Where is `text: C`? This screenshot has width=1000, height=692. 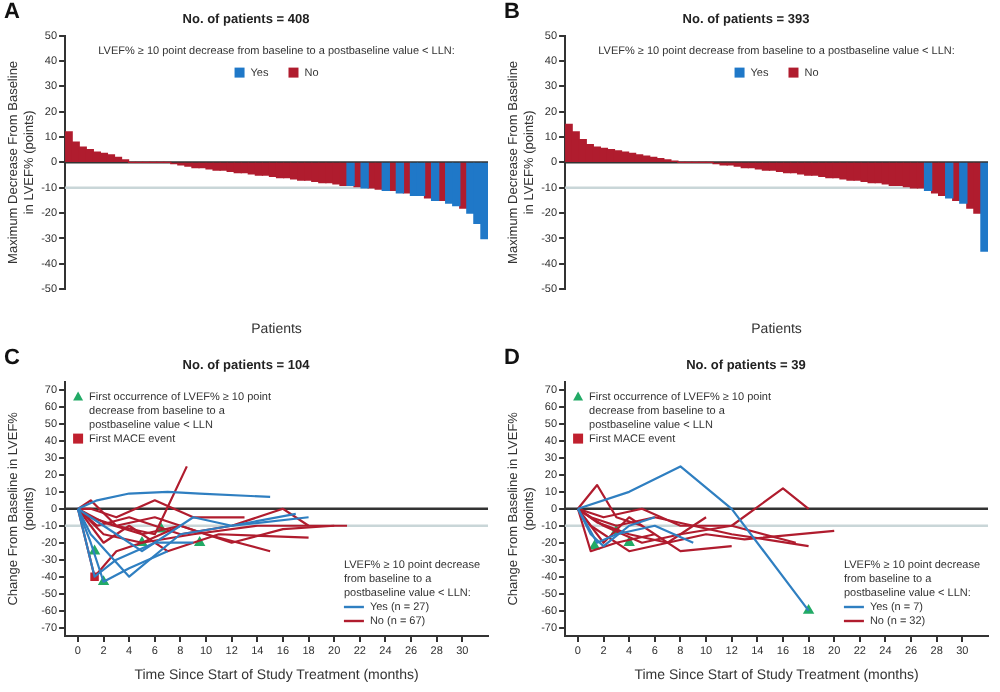
text: C is located at coordinates (12, 358).